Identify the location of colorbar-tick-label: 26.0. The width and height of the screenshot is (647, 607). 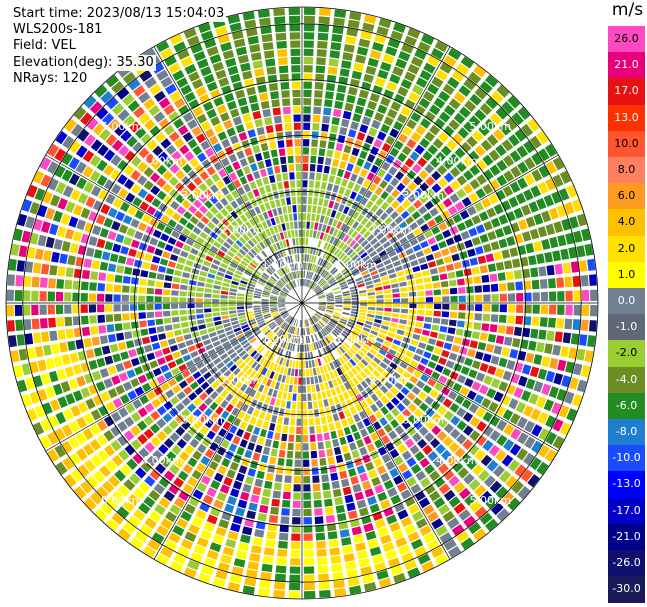
(626, 38).